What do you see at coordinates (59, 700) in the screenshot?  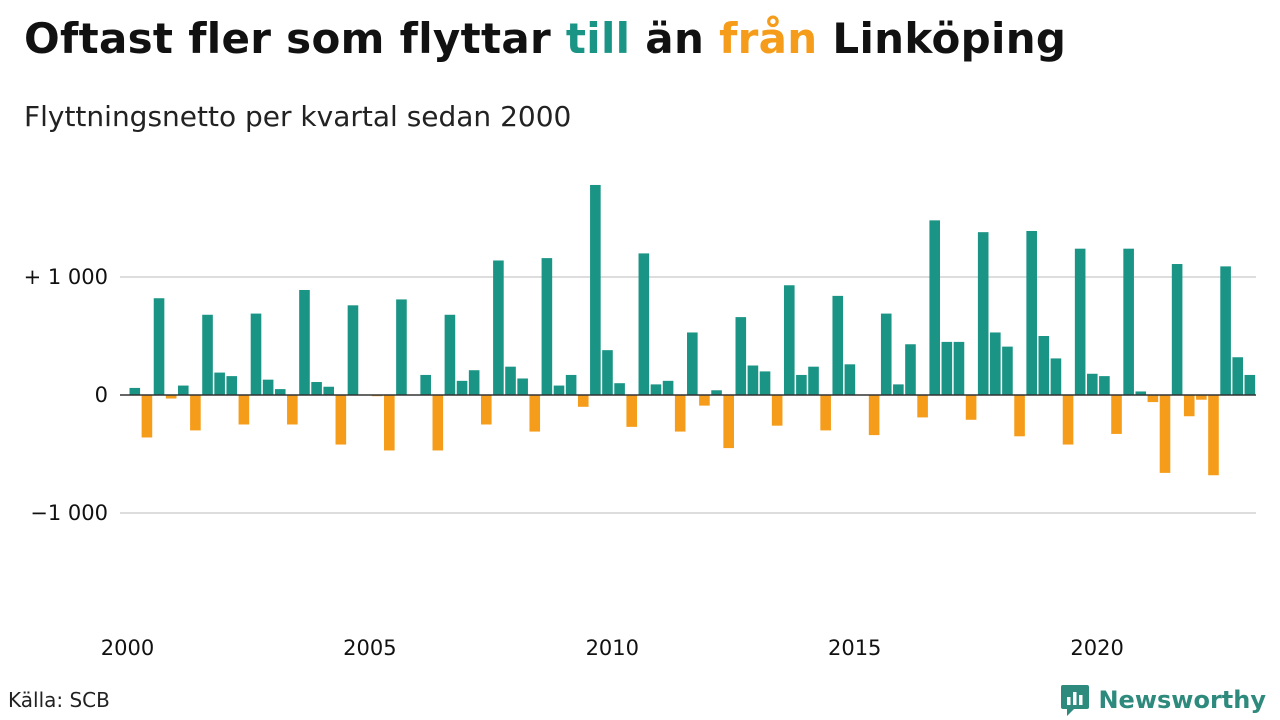 I see `source-note: Källa: SCB` at bounding box center [59, 700].